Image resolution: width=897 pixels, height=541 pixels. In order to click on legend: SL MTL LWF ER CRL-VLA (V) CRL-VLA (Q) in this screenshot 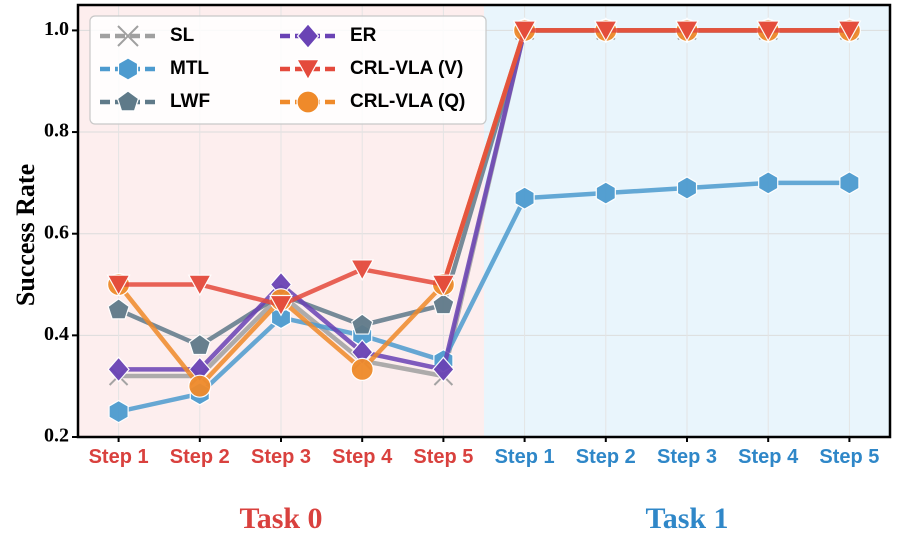, I will do `click(288, 70)`.